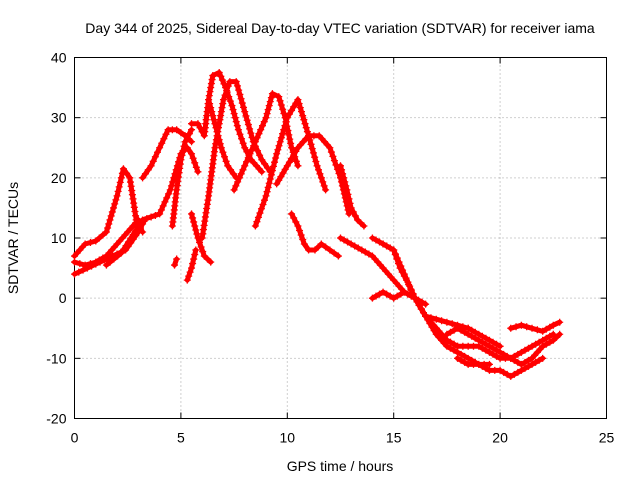  I want to click on x-tick-label: 0, so click(75, 438).